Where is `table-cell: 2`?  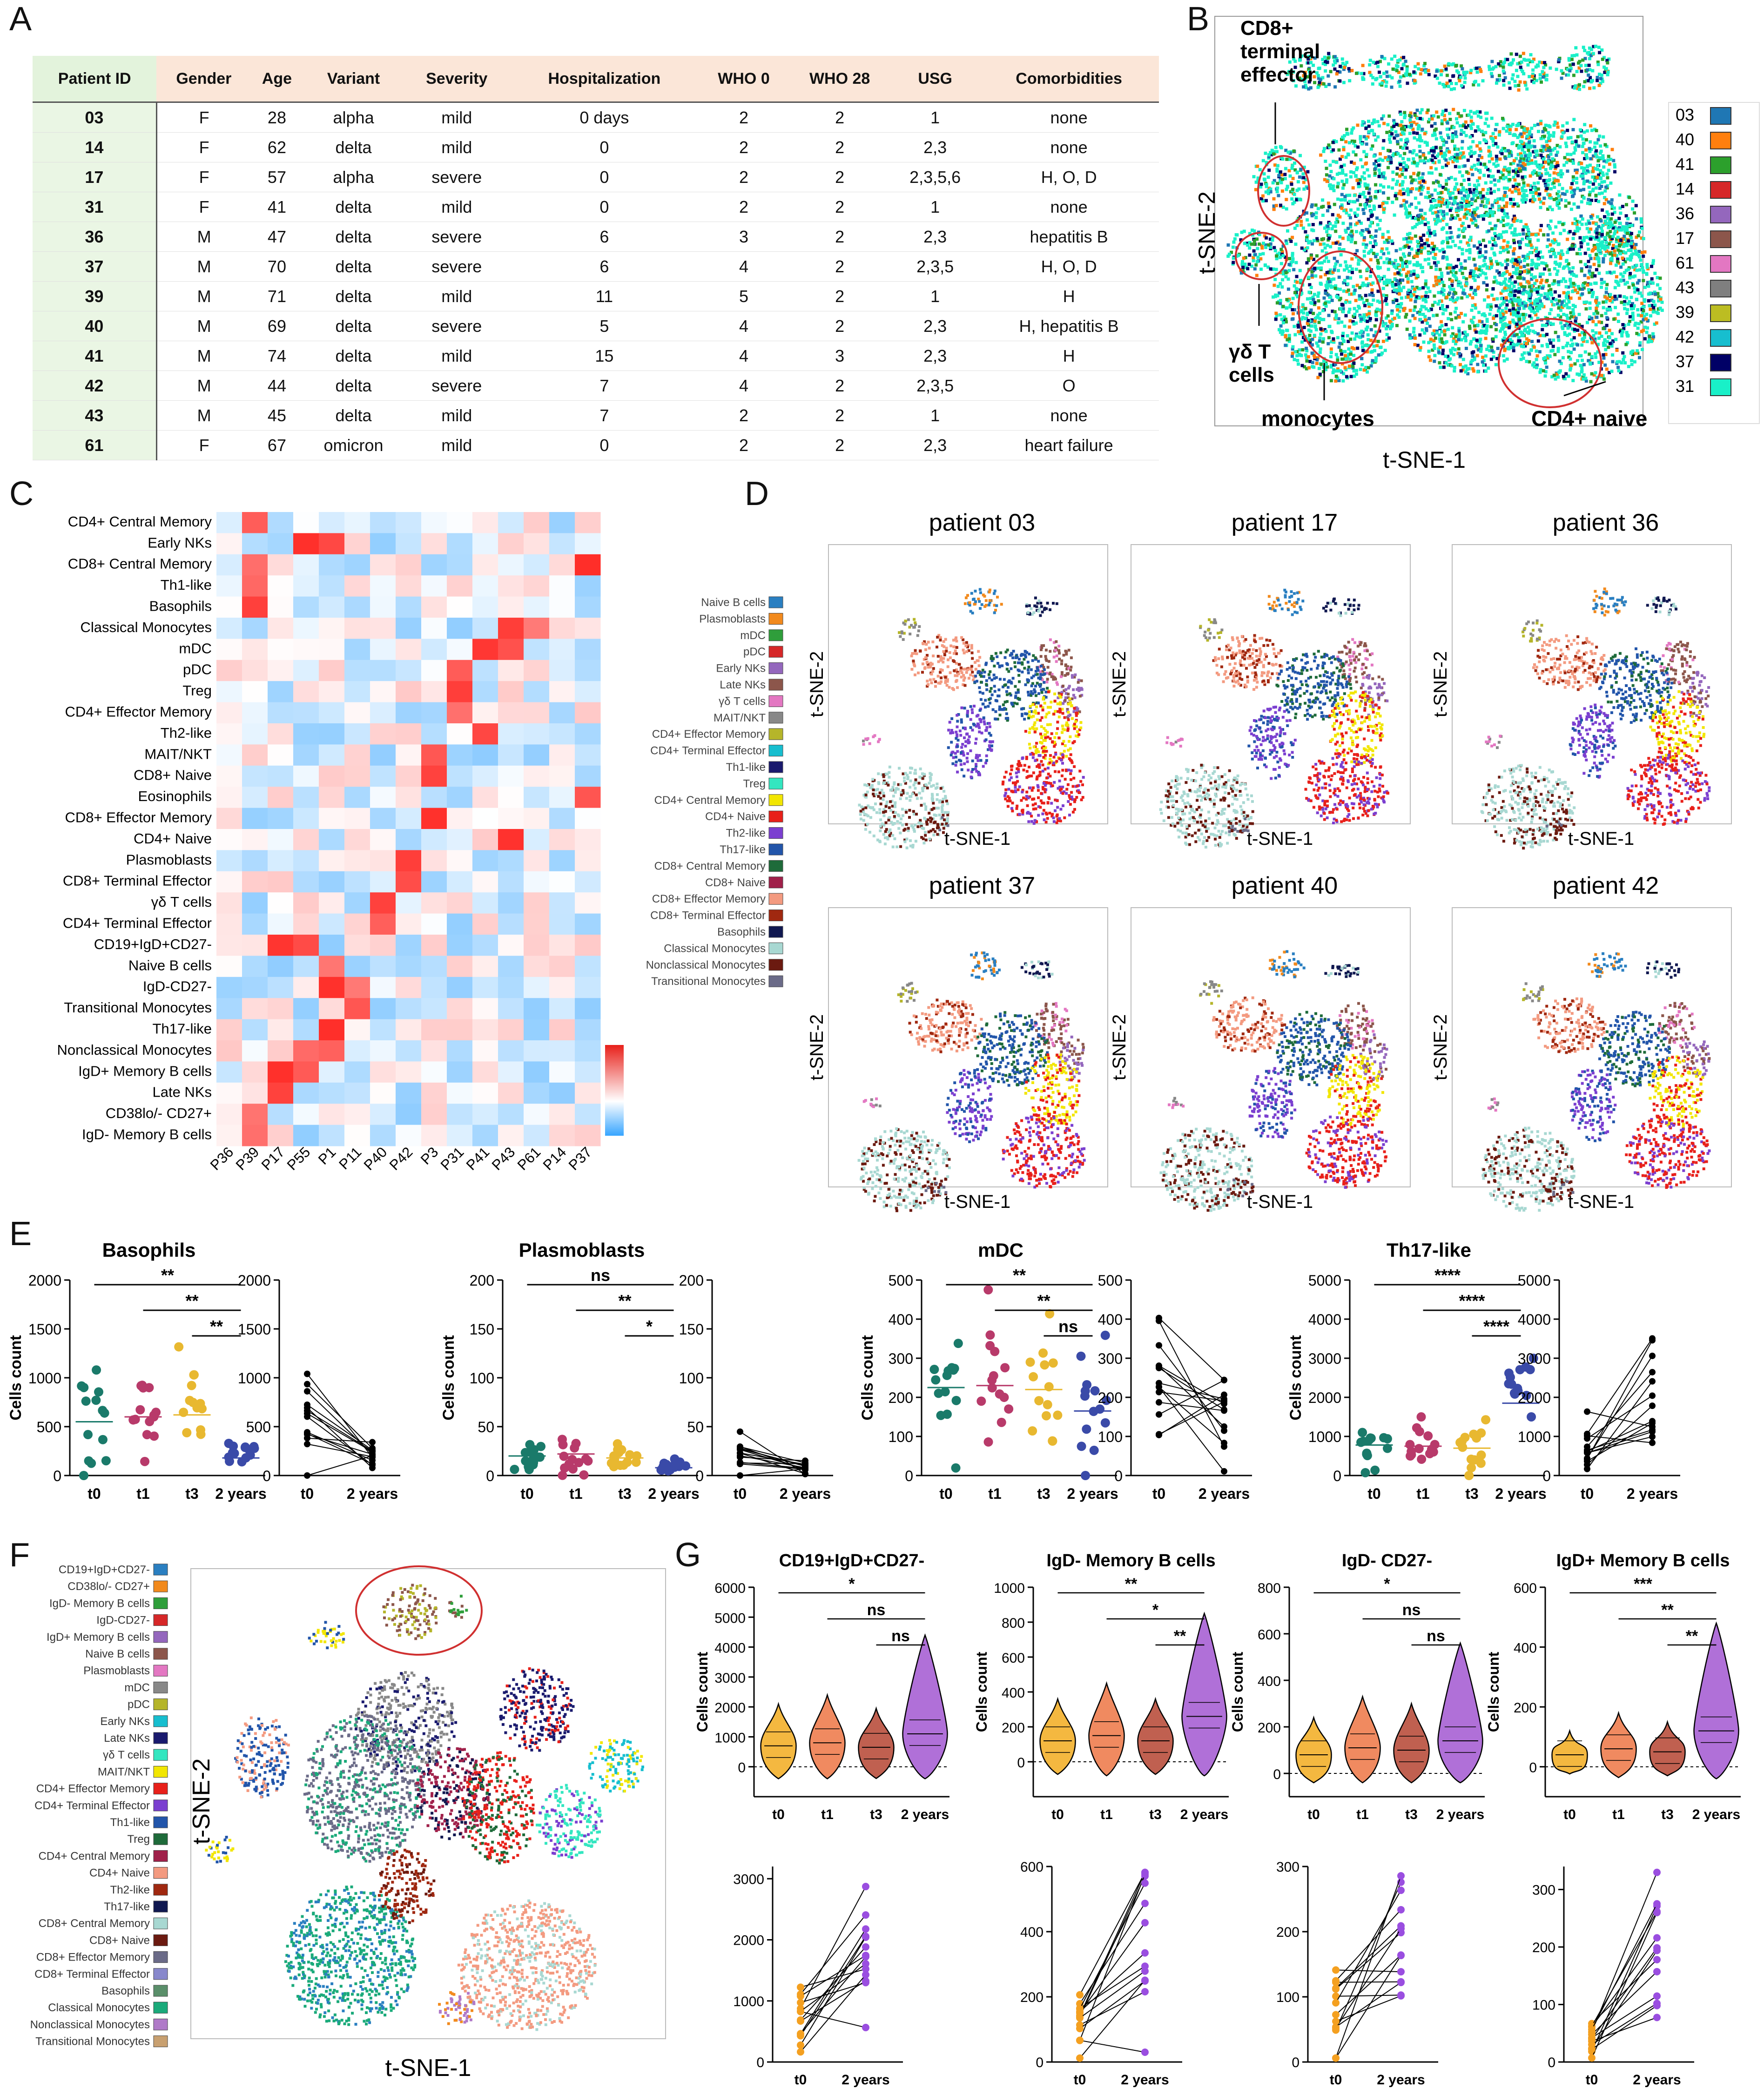
table-cell: 2 is located at coordinates (839, 386).